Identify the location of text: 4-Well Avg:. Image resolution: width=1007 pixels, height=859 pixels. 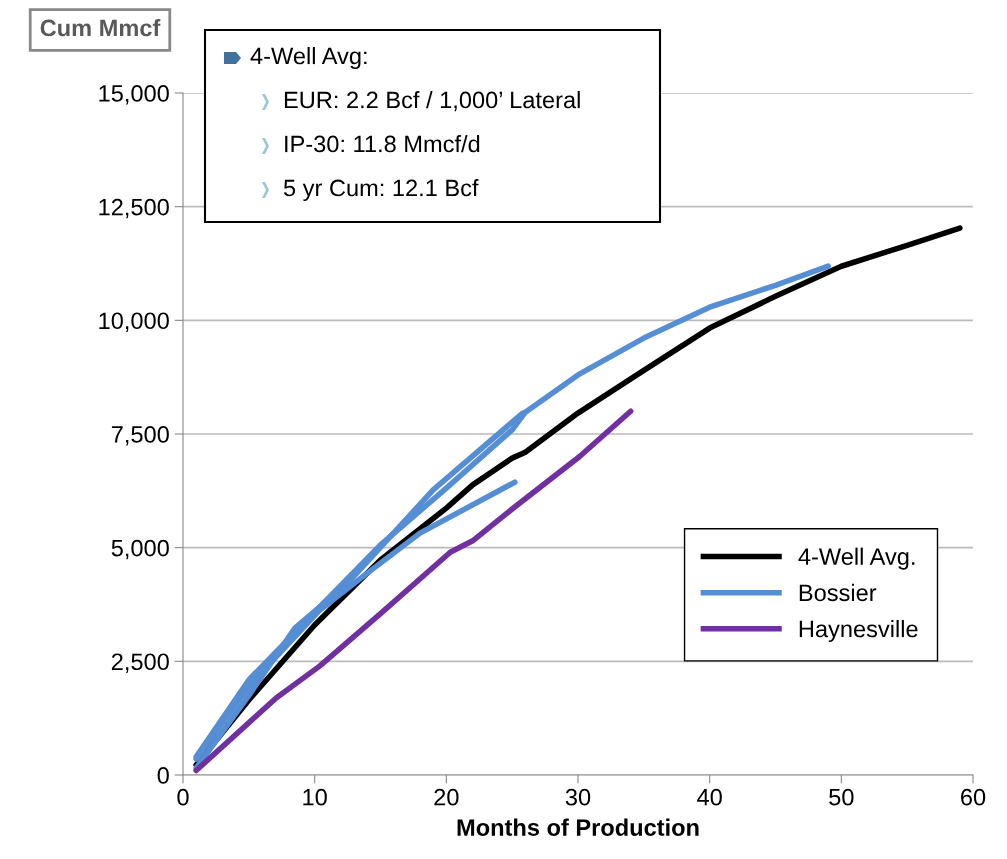
(308, 58).